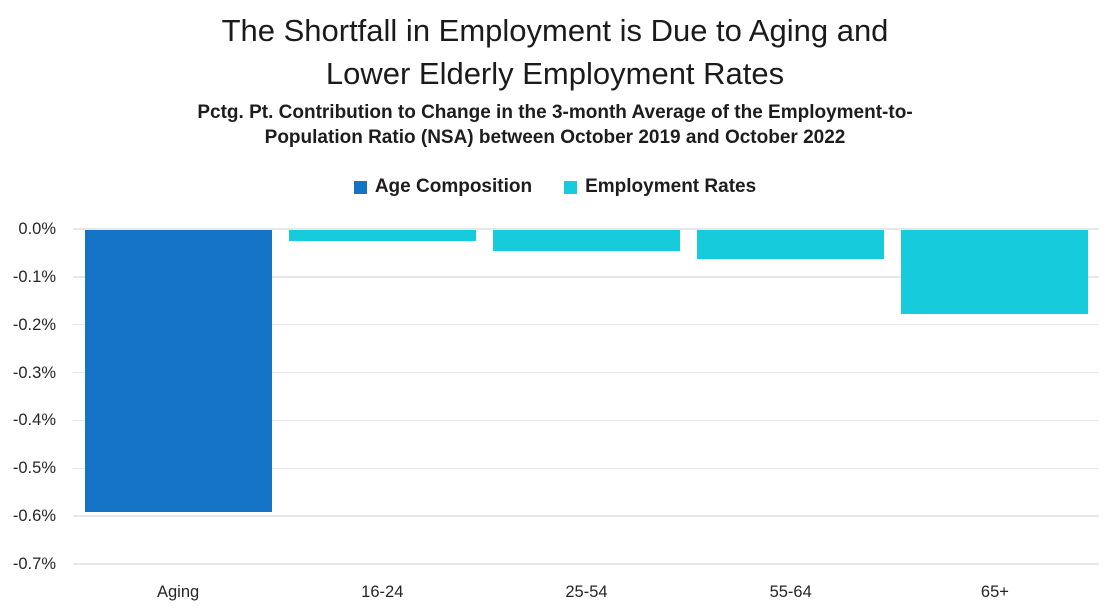  Describe the element at coordinates (571, 187) in the screenshot. I see `employment-rates-swatch-icon` at that location.